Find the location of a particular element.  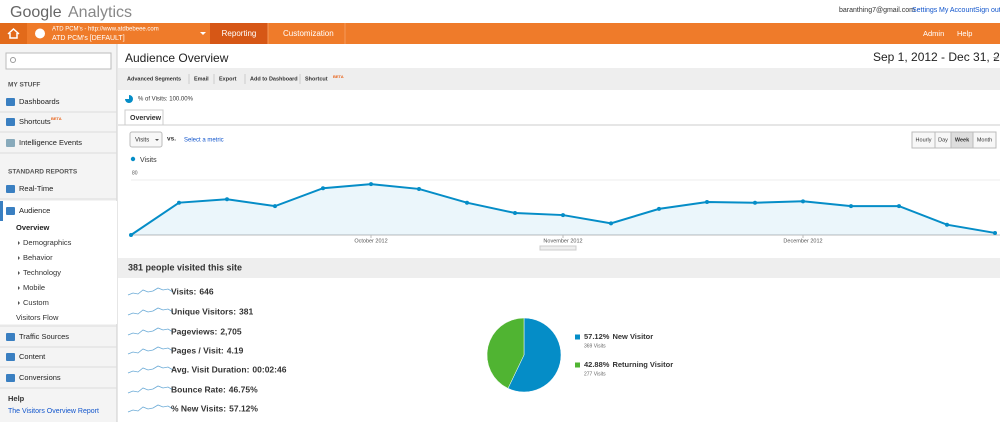

user-email: baranthing7@gmail.com is located at coordinates (877, 10).